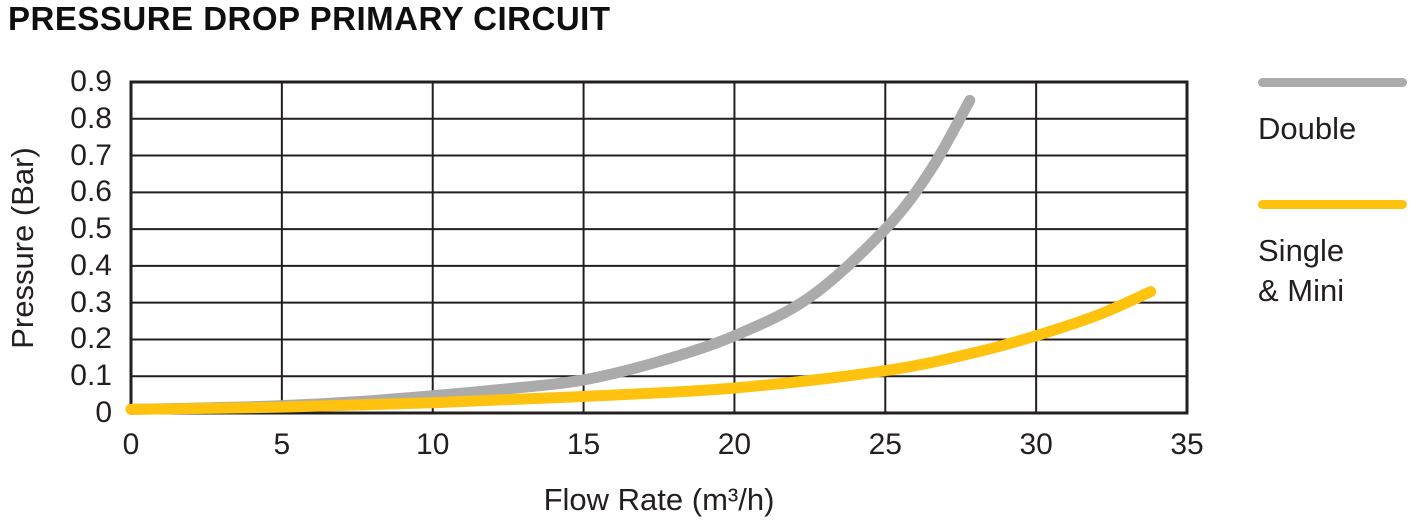 This screenshot has width=1416, height=528. What do you see at coordinates (1307, 128) in the screenshot?
I see `legend-label-double: Double` at bounding box center [1307, 128].